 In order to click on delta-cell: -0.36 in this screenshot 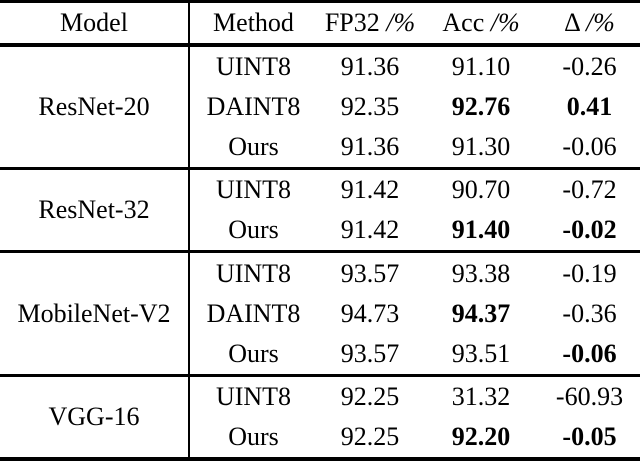, I will do `click(589, 313)`.